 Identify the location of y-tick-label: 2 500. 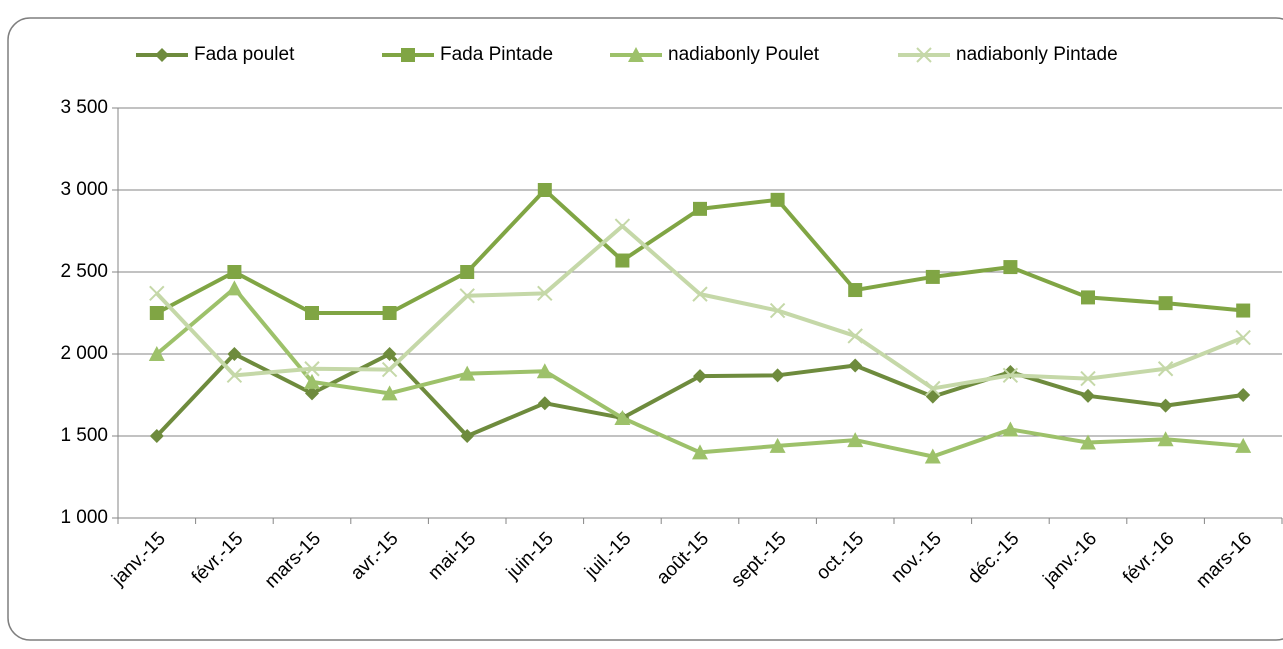
(84, 271).